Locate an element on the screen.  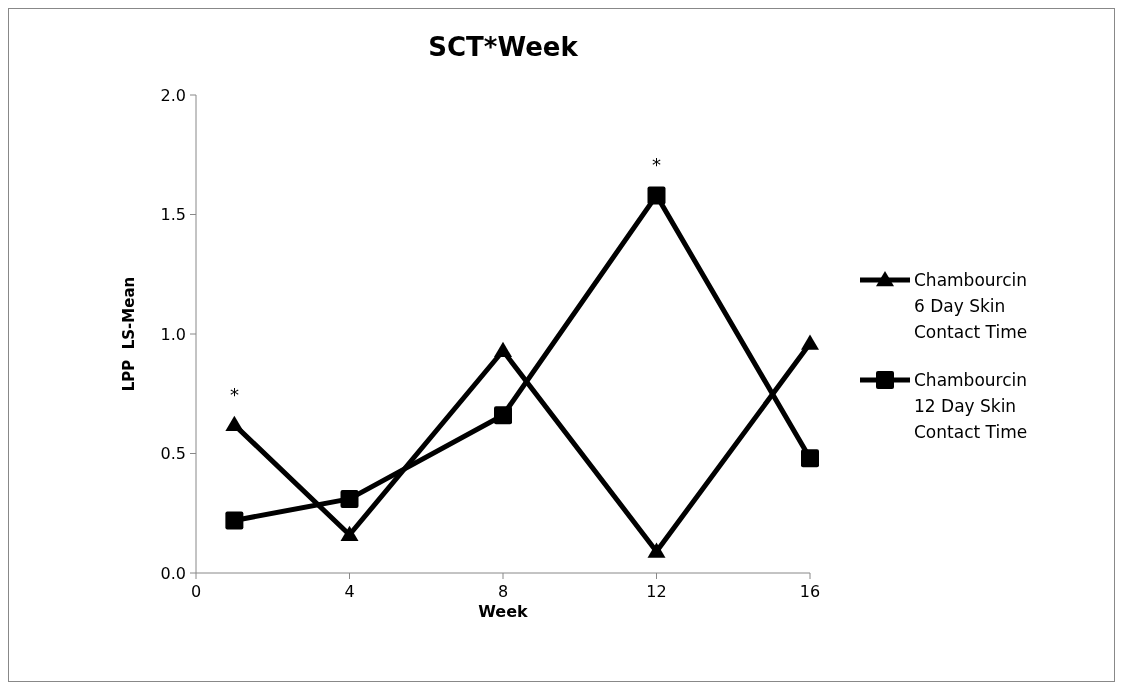
y-axis-title: LPP LS-Mean is located at coordinates (129, 334).